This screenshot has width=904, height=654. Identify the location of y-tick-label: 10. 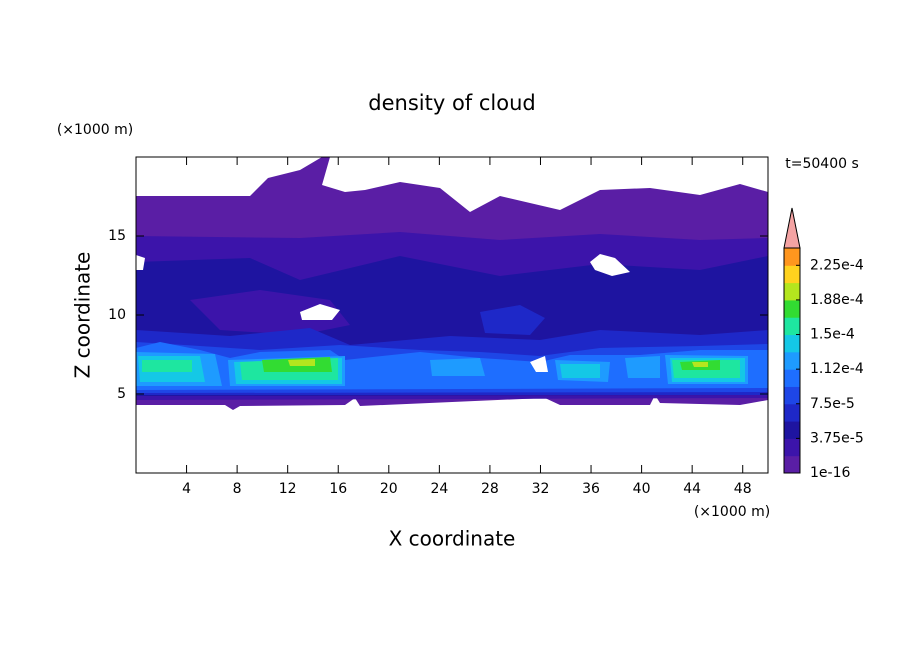
(117, 315).